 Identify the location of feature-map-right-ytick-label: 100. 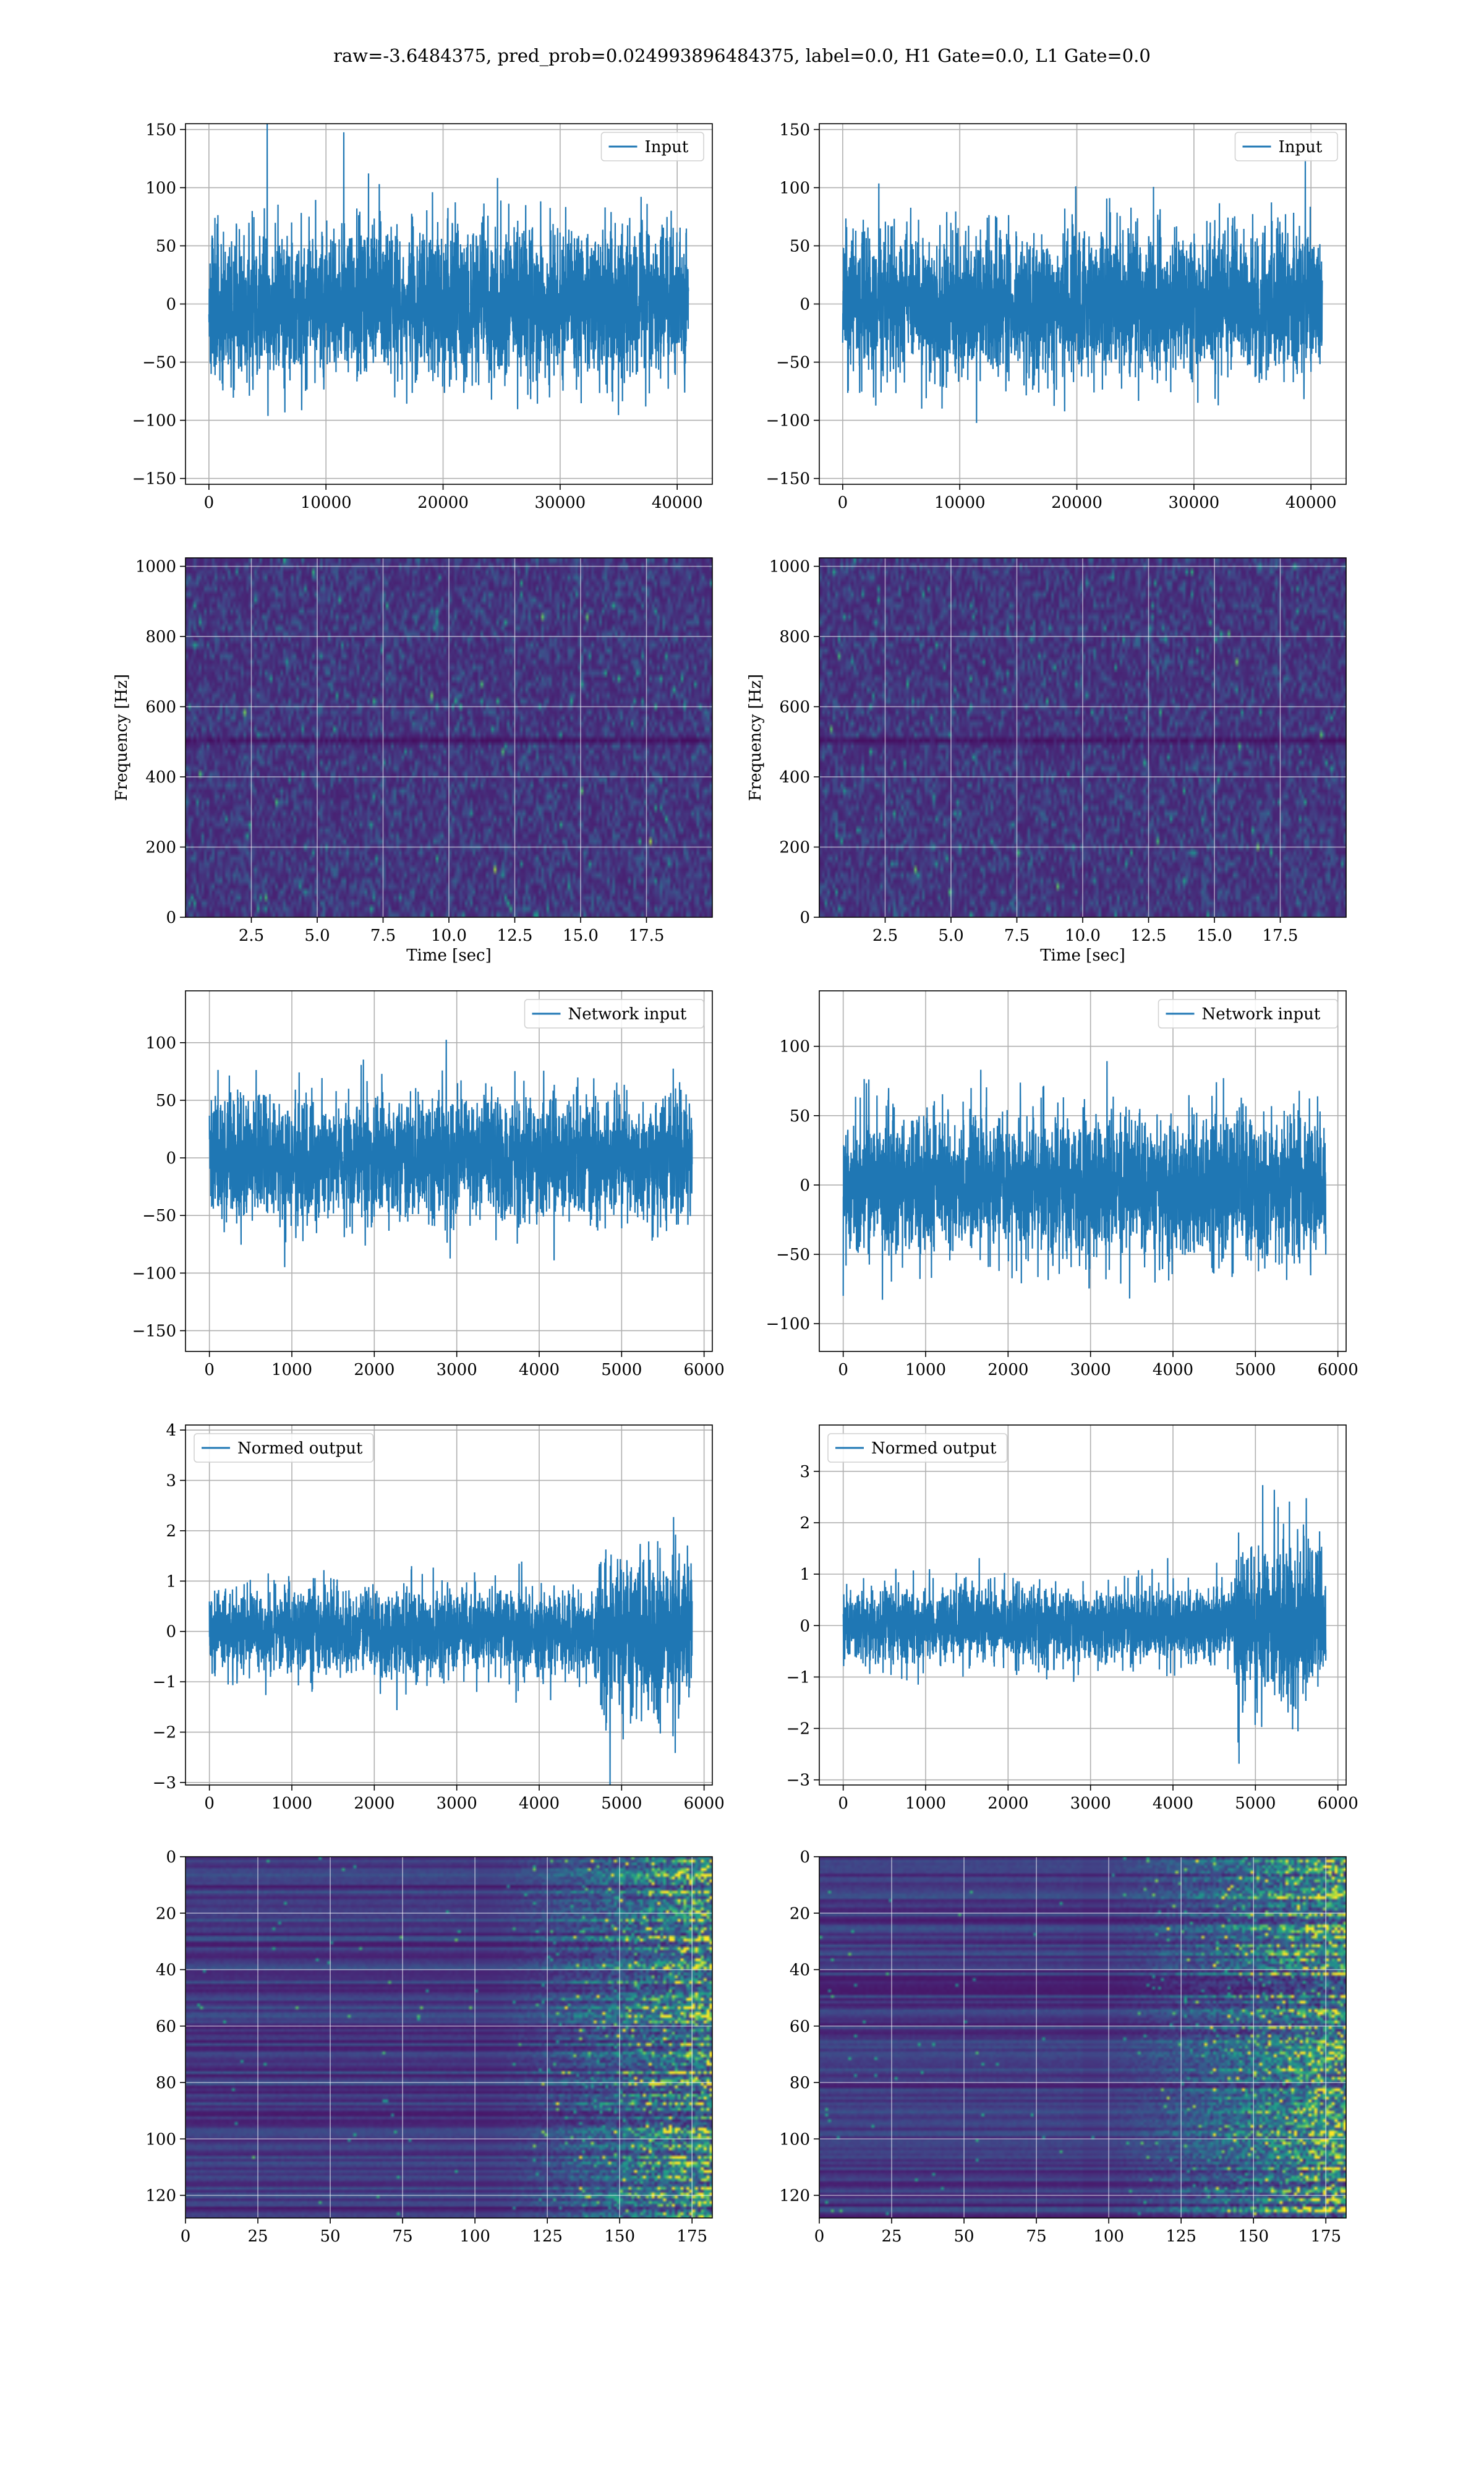
(794, 2139).